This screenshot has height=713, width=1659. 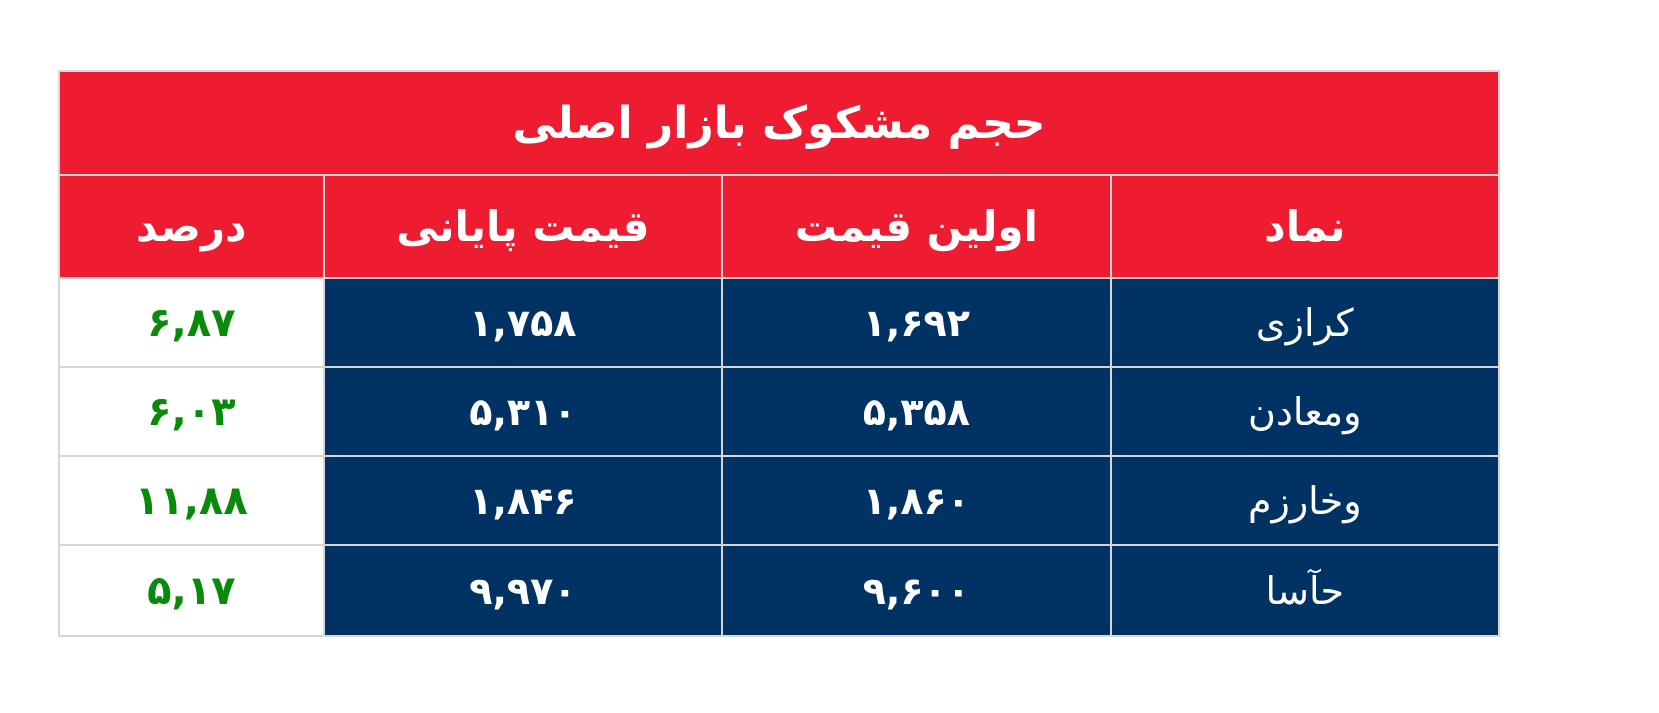 What do you see at coordinates (524, 227) in the screenshot?
I see `header-last-price: قیمت پایانی` at bounding box center [524, 227].